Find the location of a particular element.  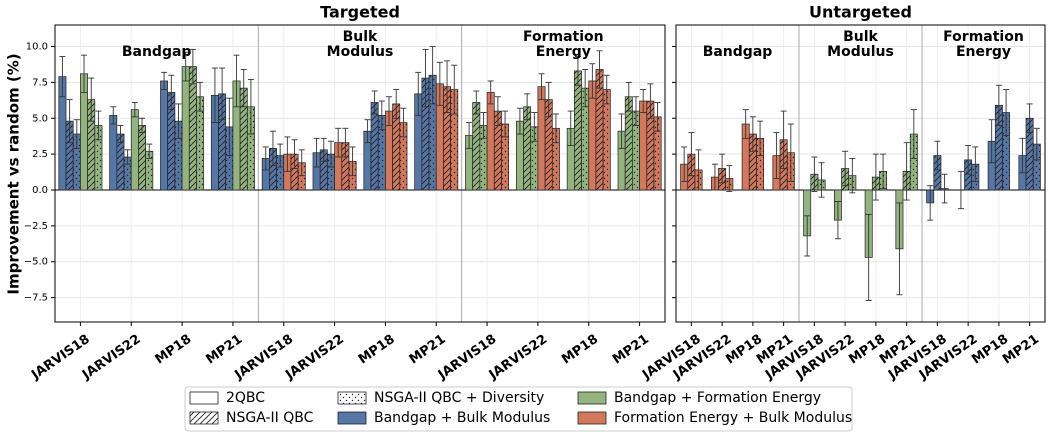

legend-label: 2QBC is located at coordinates (245, 398).